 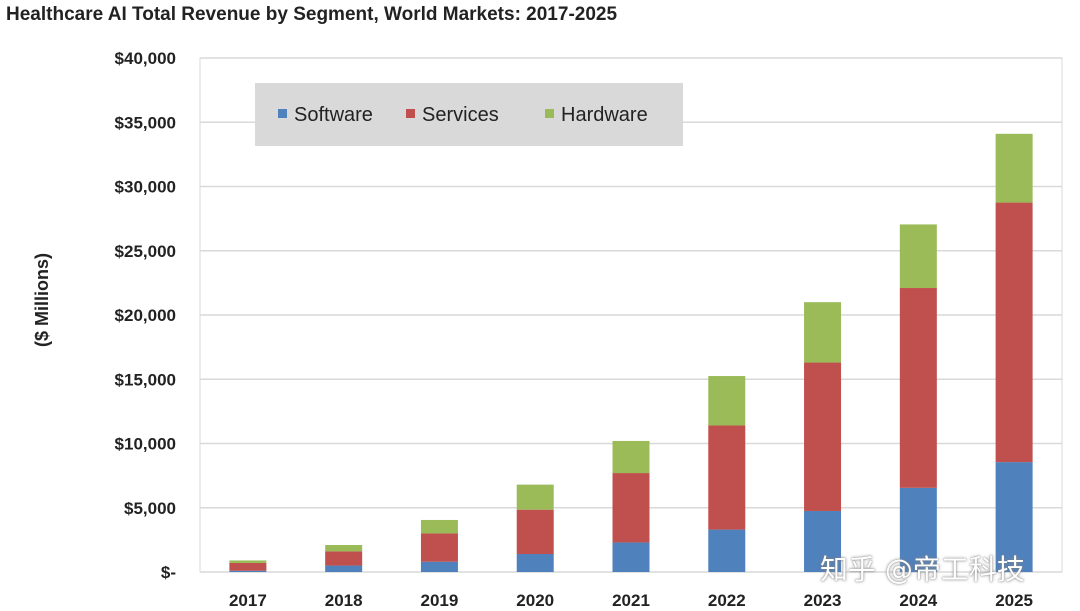 What do you see at coordinates (1014, 600) in the screenshot?
I see `x-tick-label: 2025` at bounding box center [1014, 600].